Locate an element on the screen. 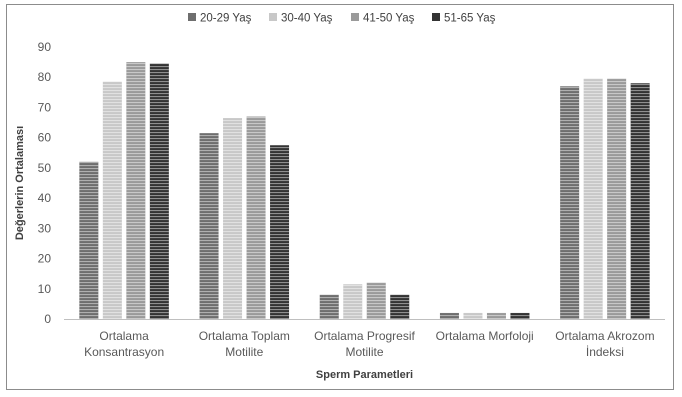  y-tick-label: 70 is located at coordinates (45, 107).